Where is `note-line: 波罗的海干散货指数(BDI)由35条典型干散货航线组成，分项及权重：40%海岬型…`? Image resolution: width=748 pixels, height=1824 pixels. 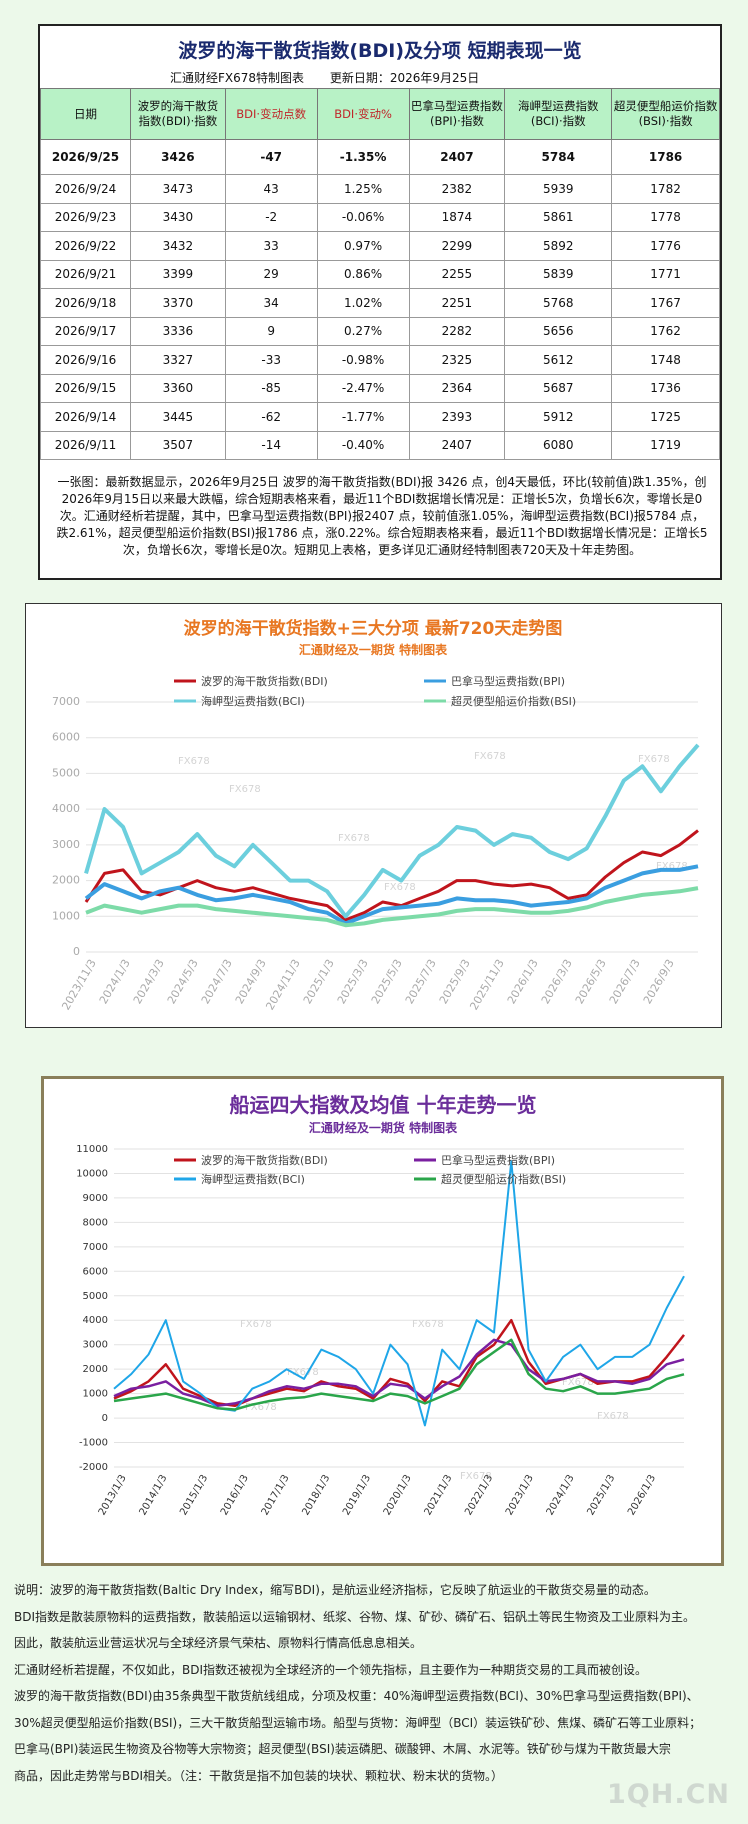
note-line: 波罗的海干散货指数(BDI)由35条典型干散货航线组成，分项及权重：40%海岬型… is located at coordinates (356, 1696).